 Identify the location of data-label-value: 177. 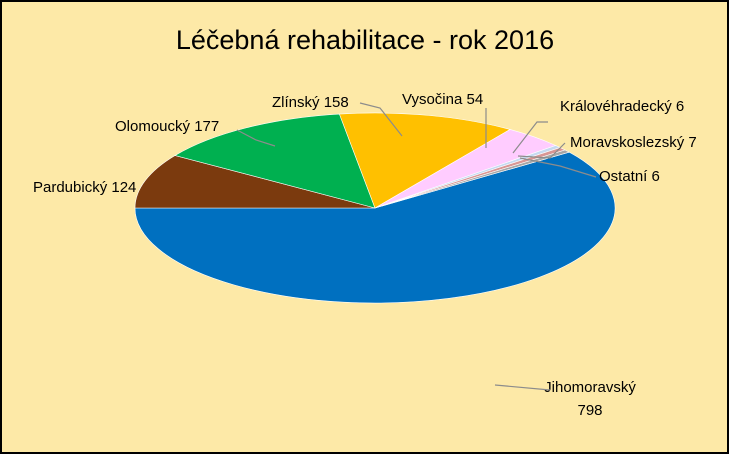
(206, 126).